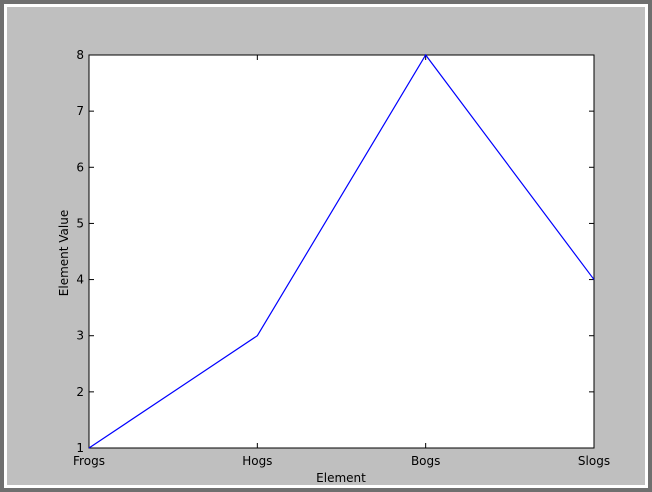 The height and width of the screenshot is (492, 652). Describe the element at coordinates (80, 223) in the screenshot. I see `y-tick-label: 5` at that location.